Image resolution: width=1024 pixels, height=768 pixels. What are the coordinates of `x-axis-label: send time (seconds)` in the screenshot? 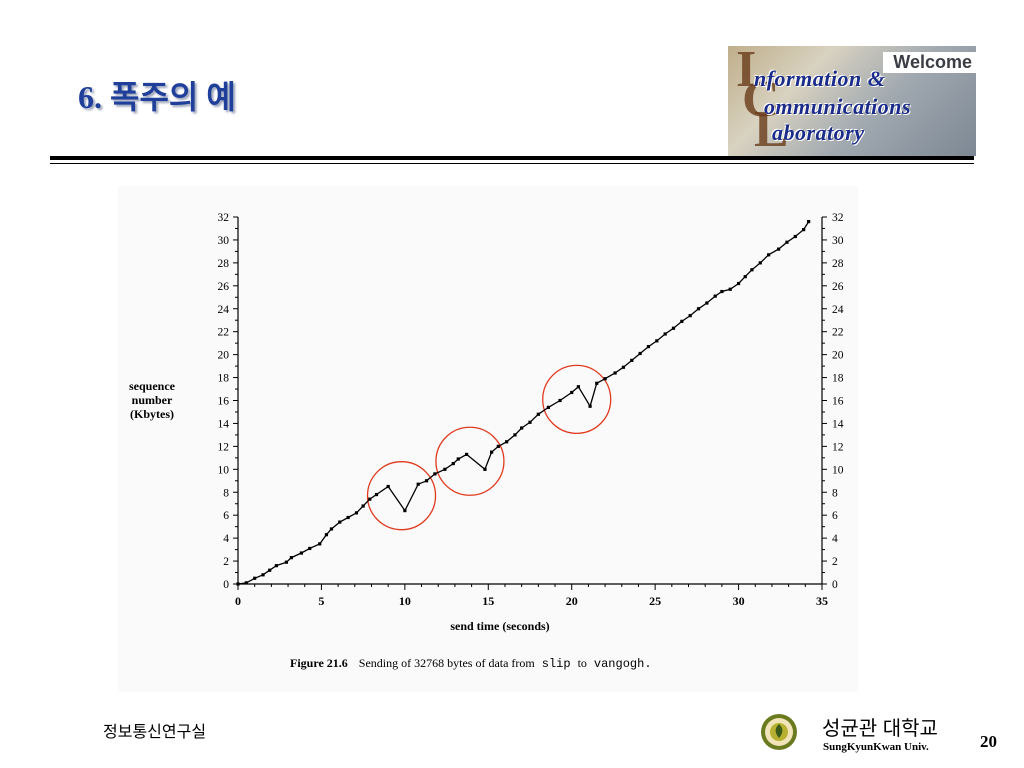 It's located at (499, 626).